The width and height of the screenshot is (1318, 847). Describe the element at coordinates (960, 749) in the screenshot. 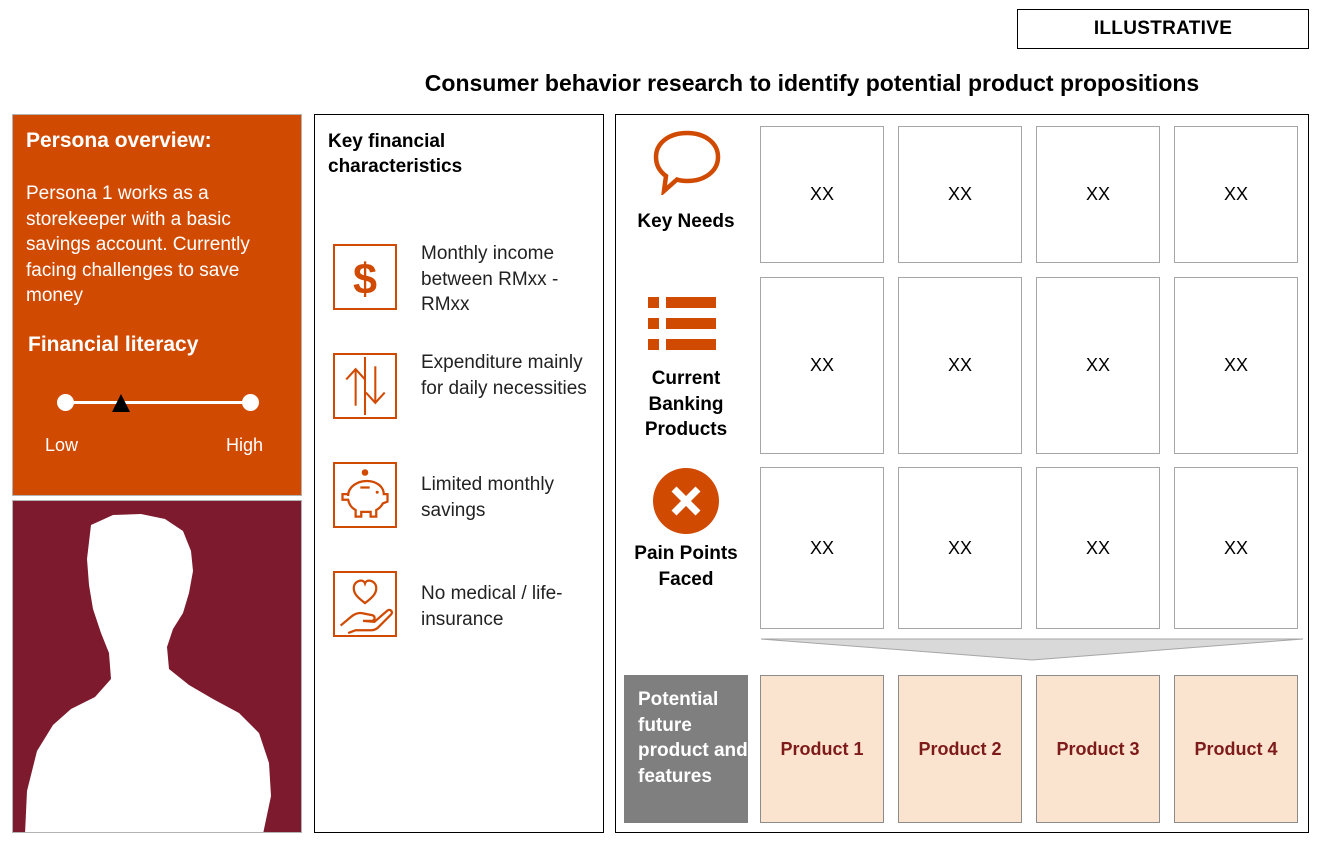

I see `product-card: Product 2` at that location.